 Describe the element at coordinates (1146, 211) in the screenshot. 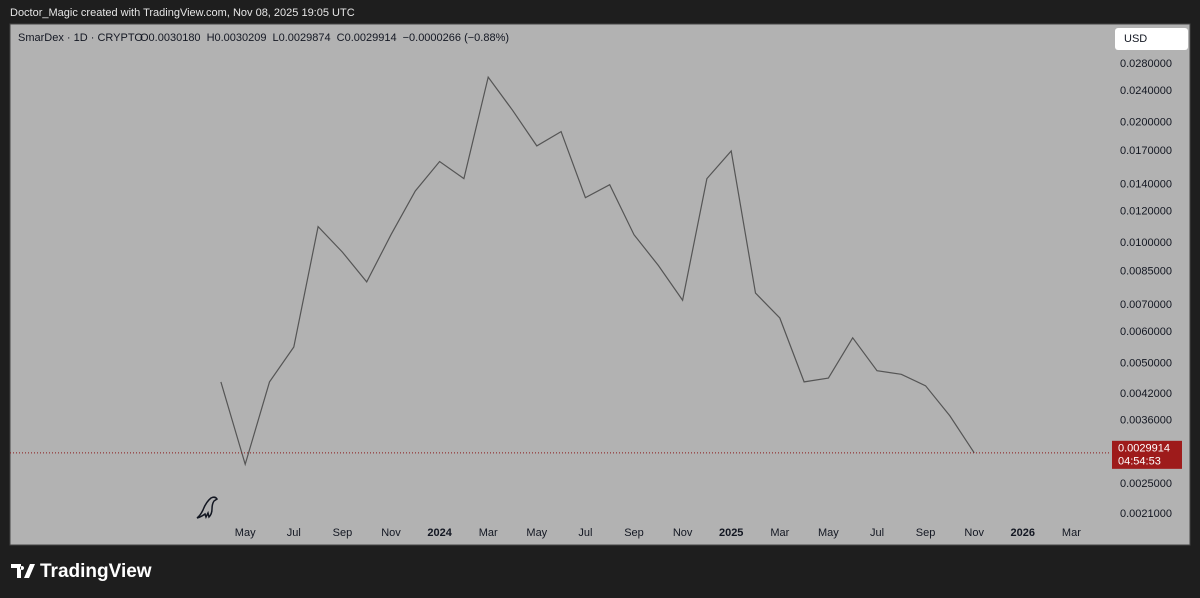

I see `y-tick-label: 0.0120000` at that location.